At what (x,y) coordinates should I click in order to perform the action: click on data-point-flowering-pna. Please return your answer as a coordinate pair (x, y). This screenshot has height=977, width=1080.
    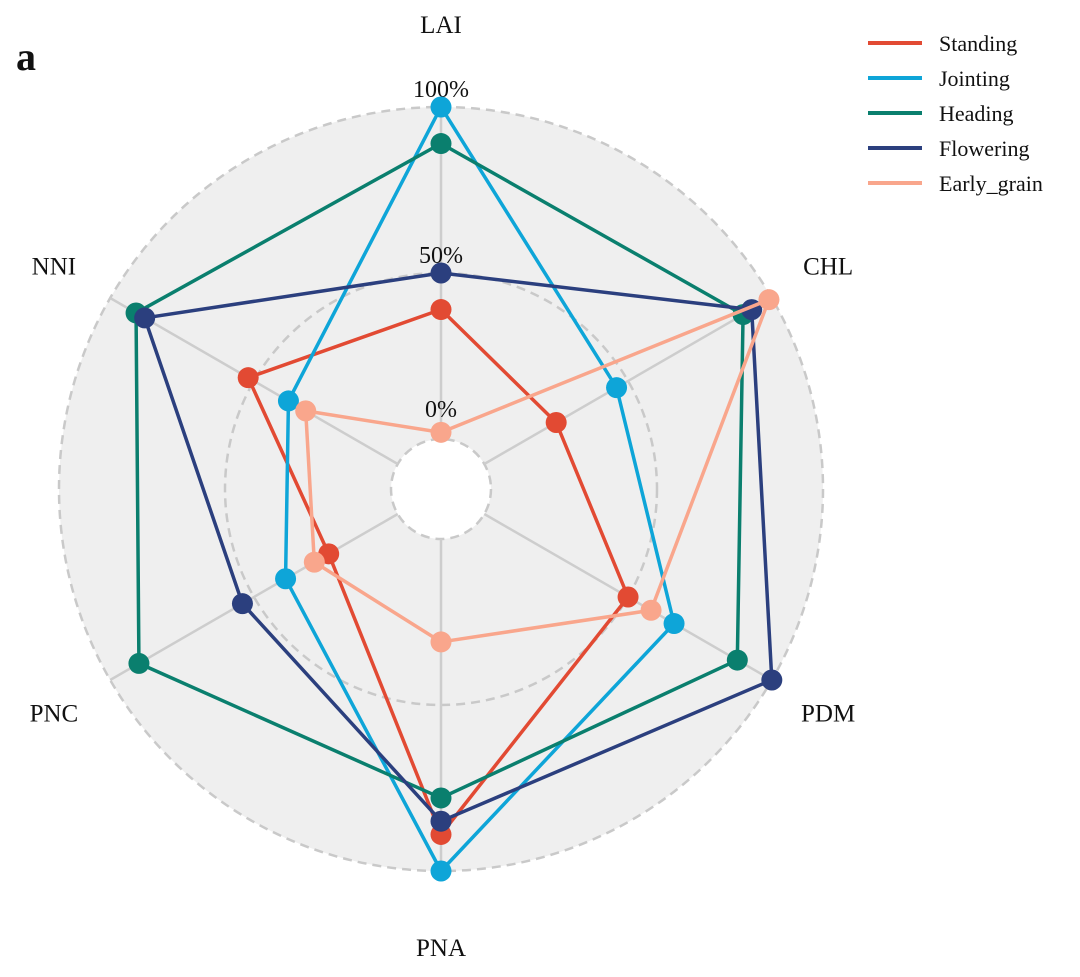
    Looking at the image, I should click on (441, 821).